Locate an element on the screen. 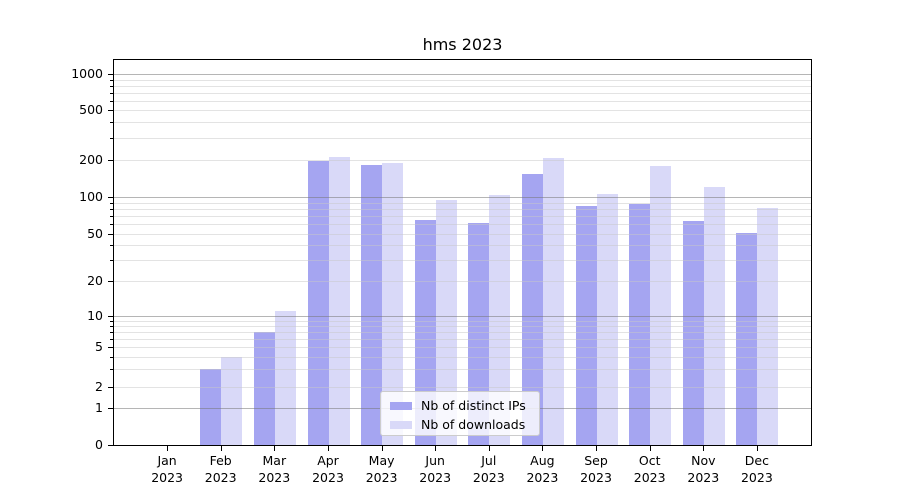 The width and height of the screenshot is (900, 500). x-tick-year-nov: 2023 is located at coordinates (703, 477).